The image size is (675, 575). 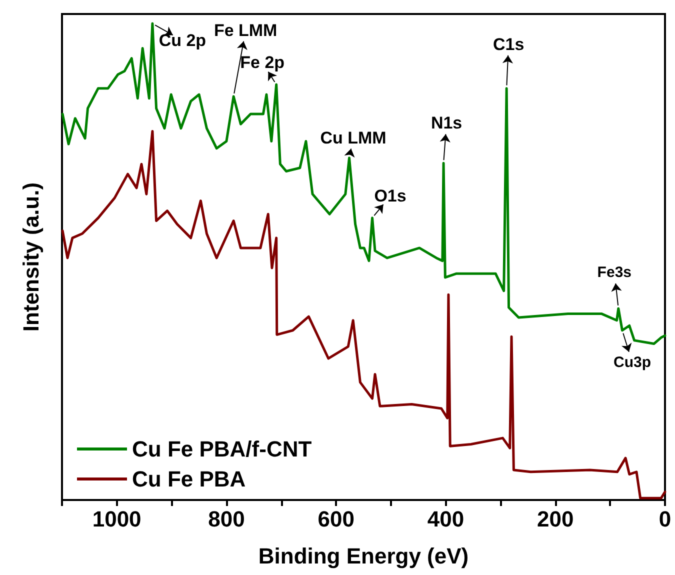 I want to click on y-axis-title: Intensity (a.u.), so click(x=31, y=257).